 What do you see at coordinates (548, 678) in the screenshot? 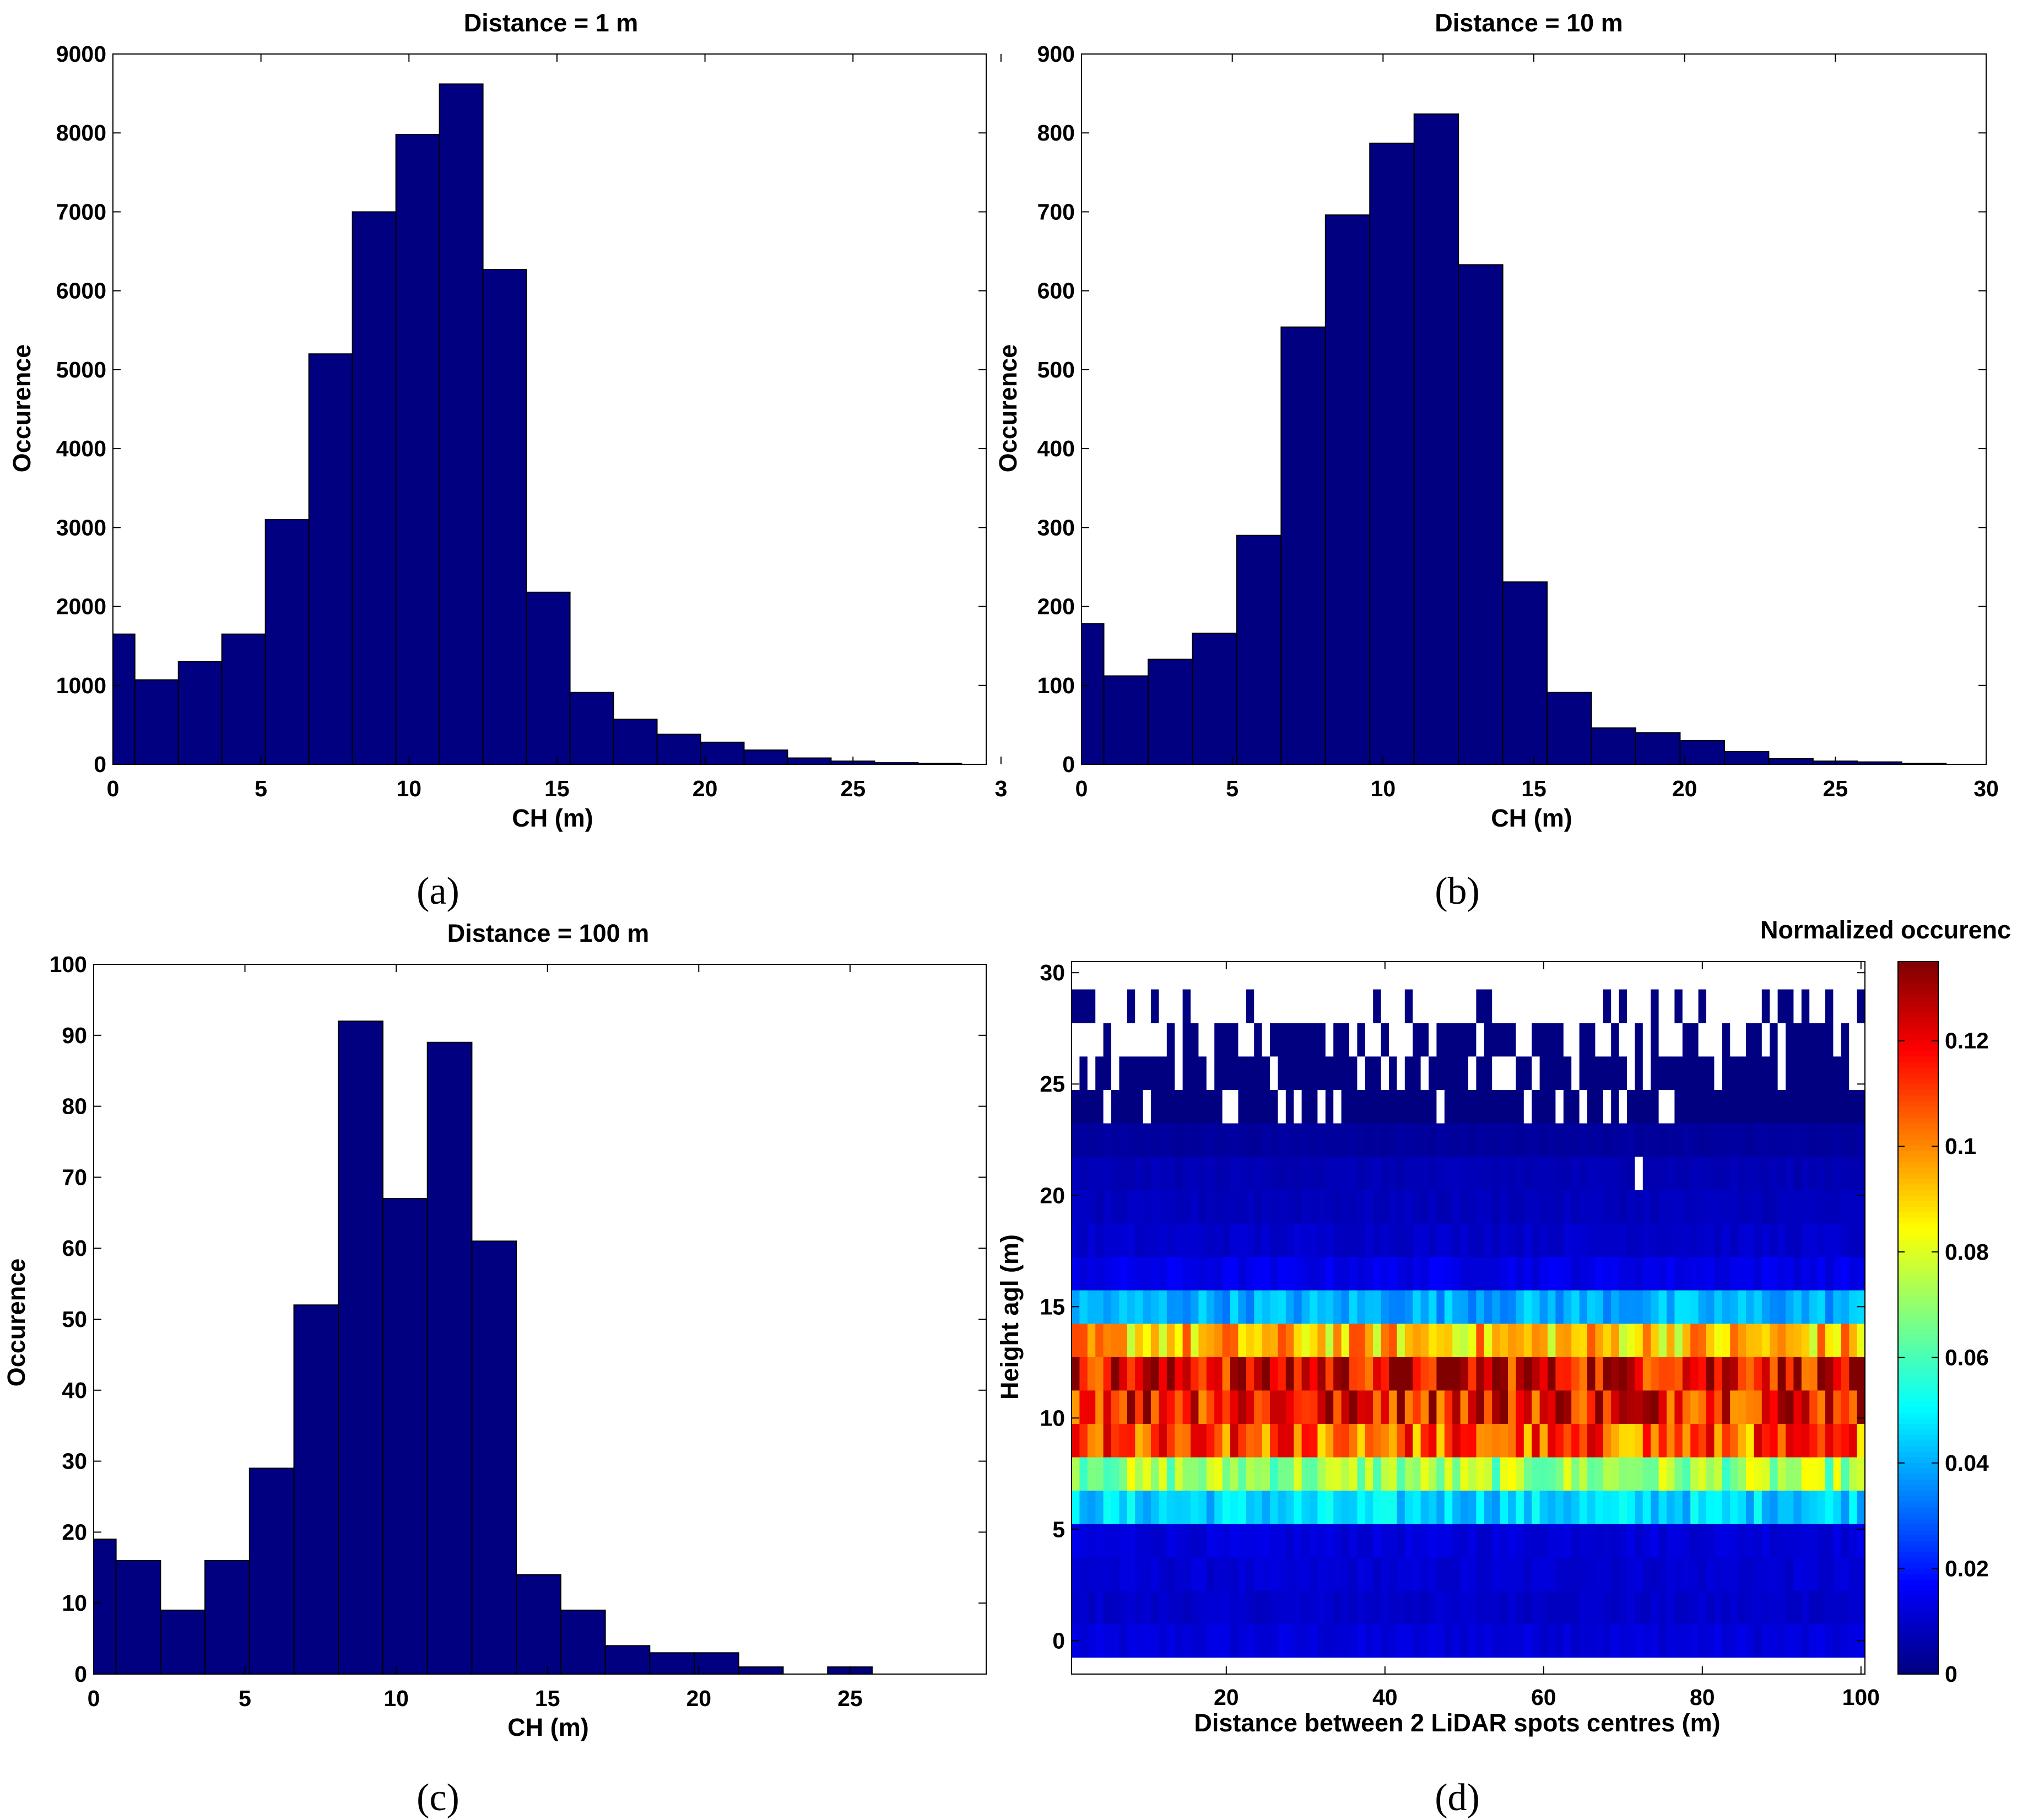
I see `chart-a-bar` at bounding box center [548, 678].